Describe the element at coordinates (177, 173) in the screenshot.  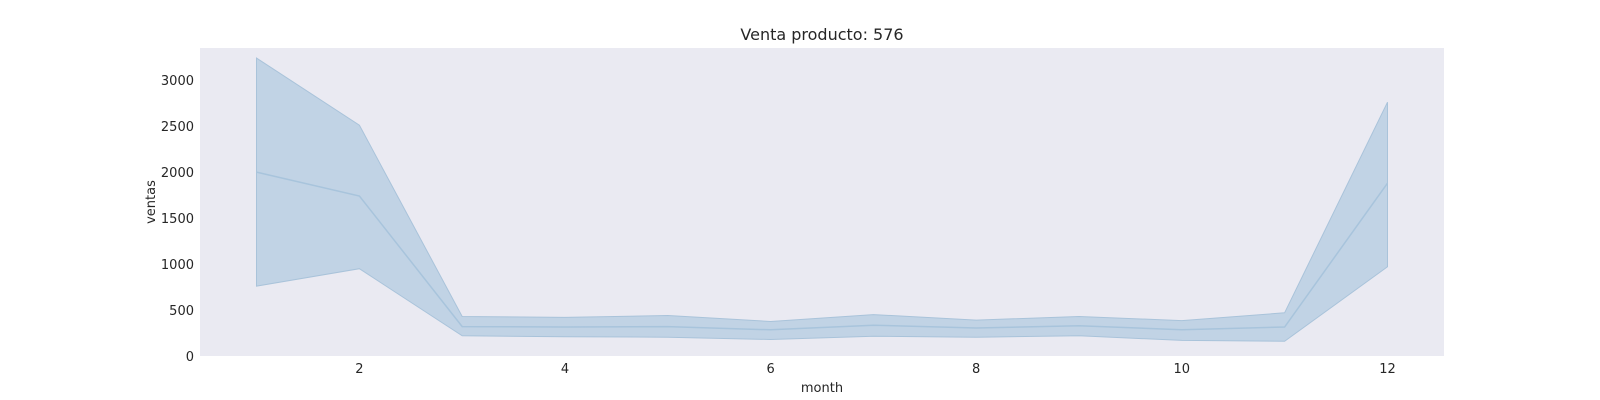
I see `y-tick-label: 2000` at that location.